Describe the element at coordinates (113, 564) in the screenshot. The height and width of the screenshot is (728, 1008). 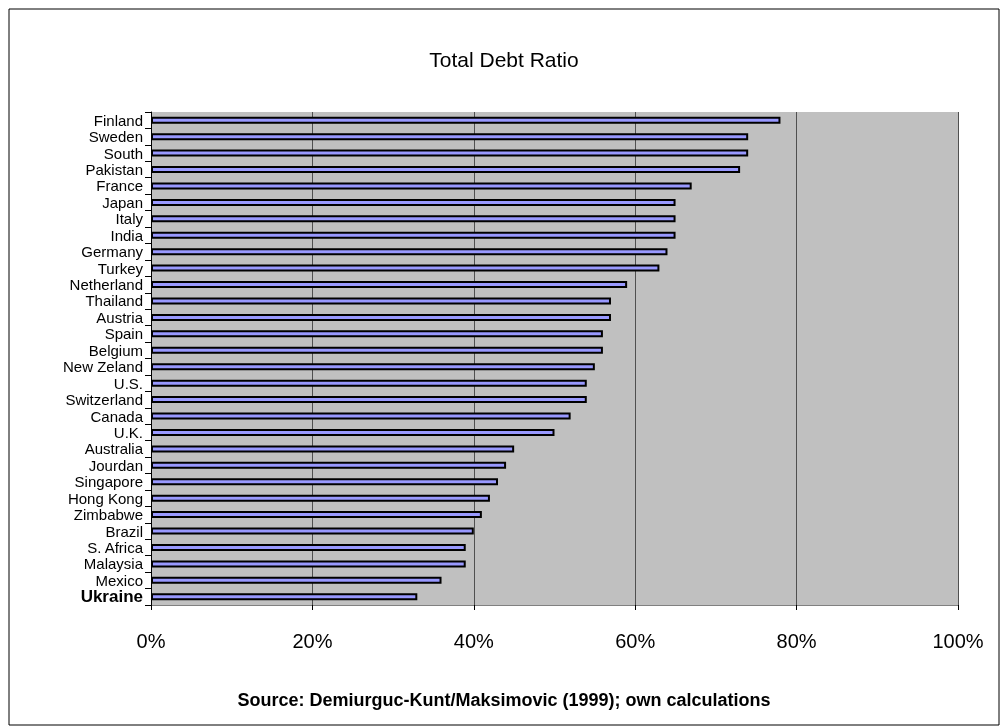
I see `y-tick-label: Malaysia` at that location.